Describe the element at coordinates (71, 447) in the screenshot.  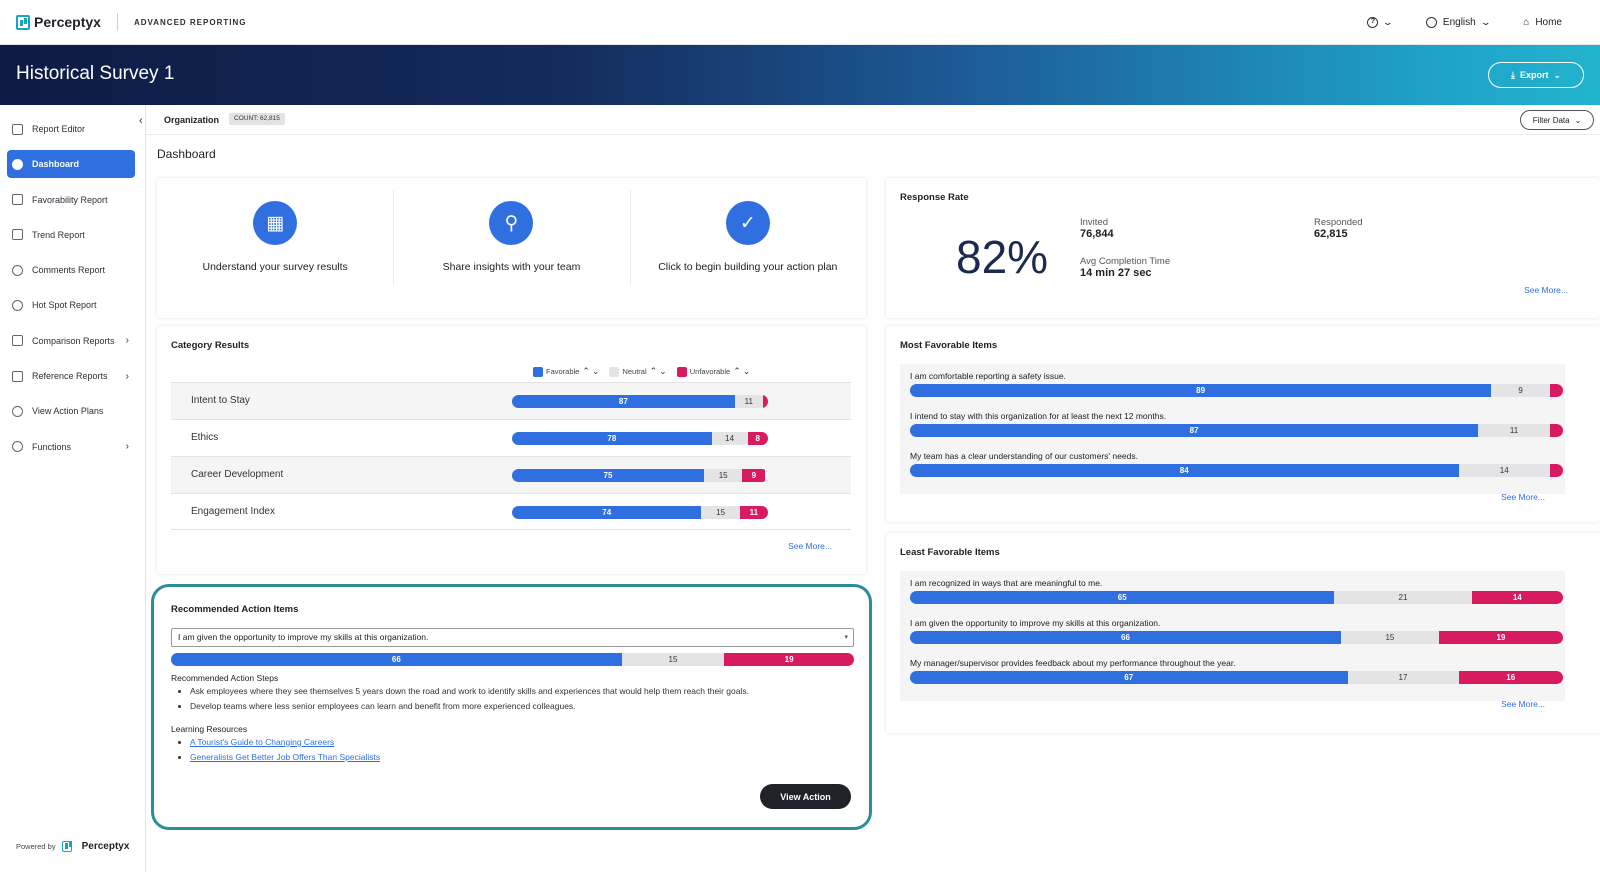
I see `sidebar-item-functions: Functions ›` at that location.